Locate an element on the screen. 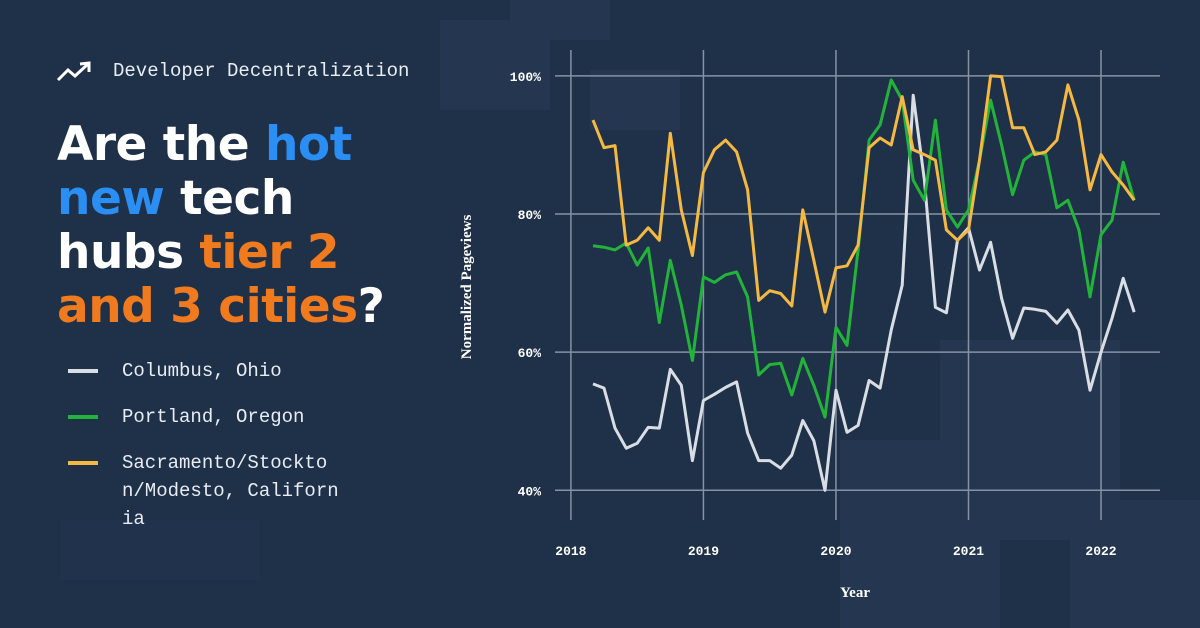 The height and width of the screenshot is (628, 1200). headline-text: hubs is located at coordinates (128, 252).